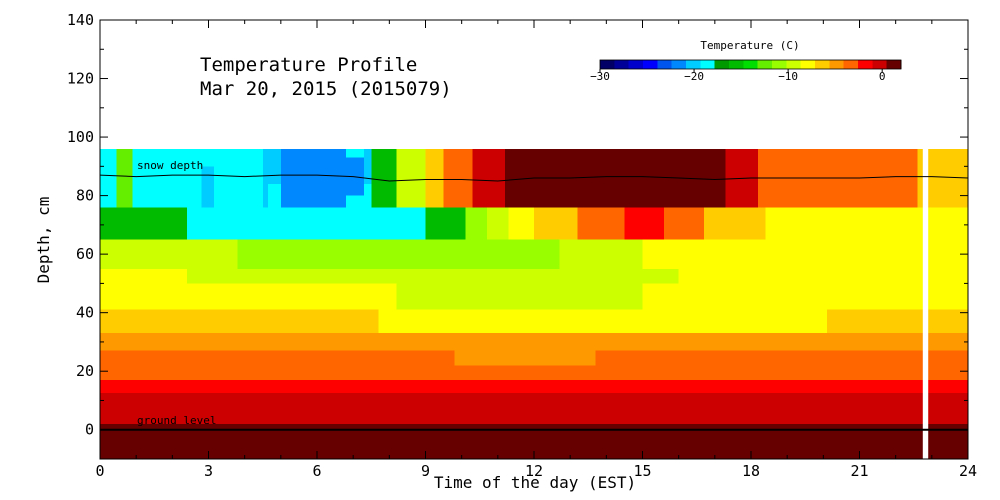  What do you see at coordinates (208, 471) in the screenshot?
I see `x-tick-label: 3` at bounding box center [208, 471].